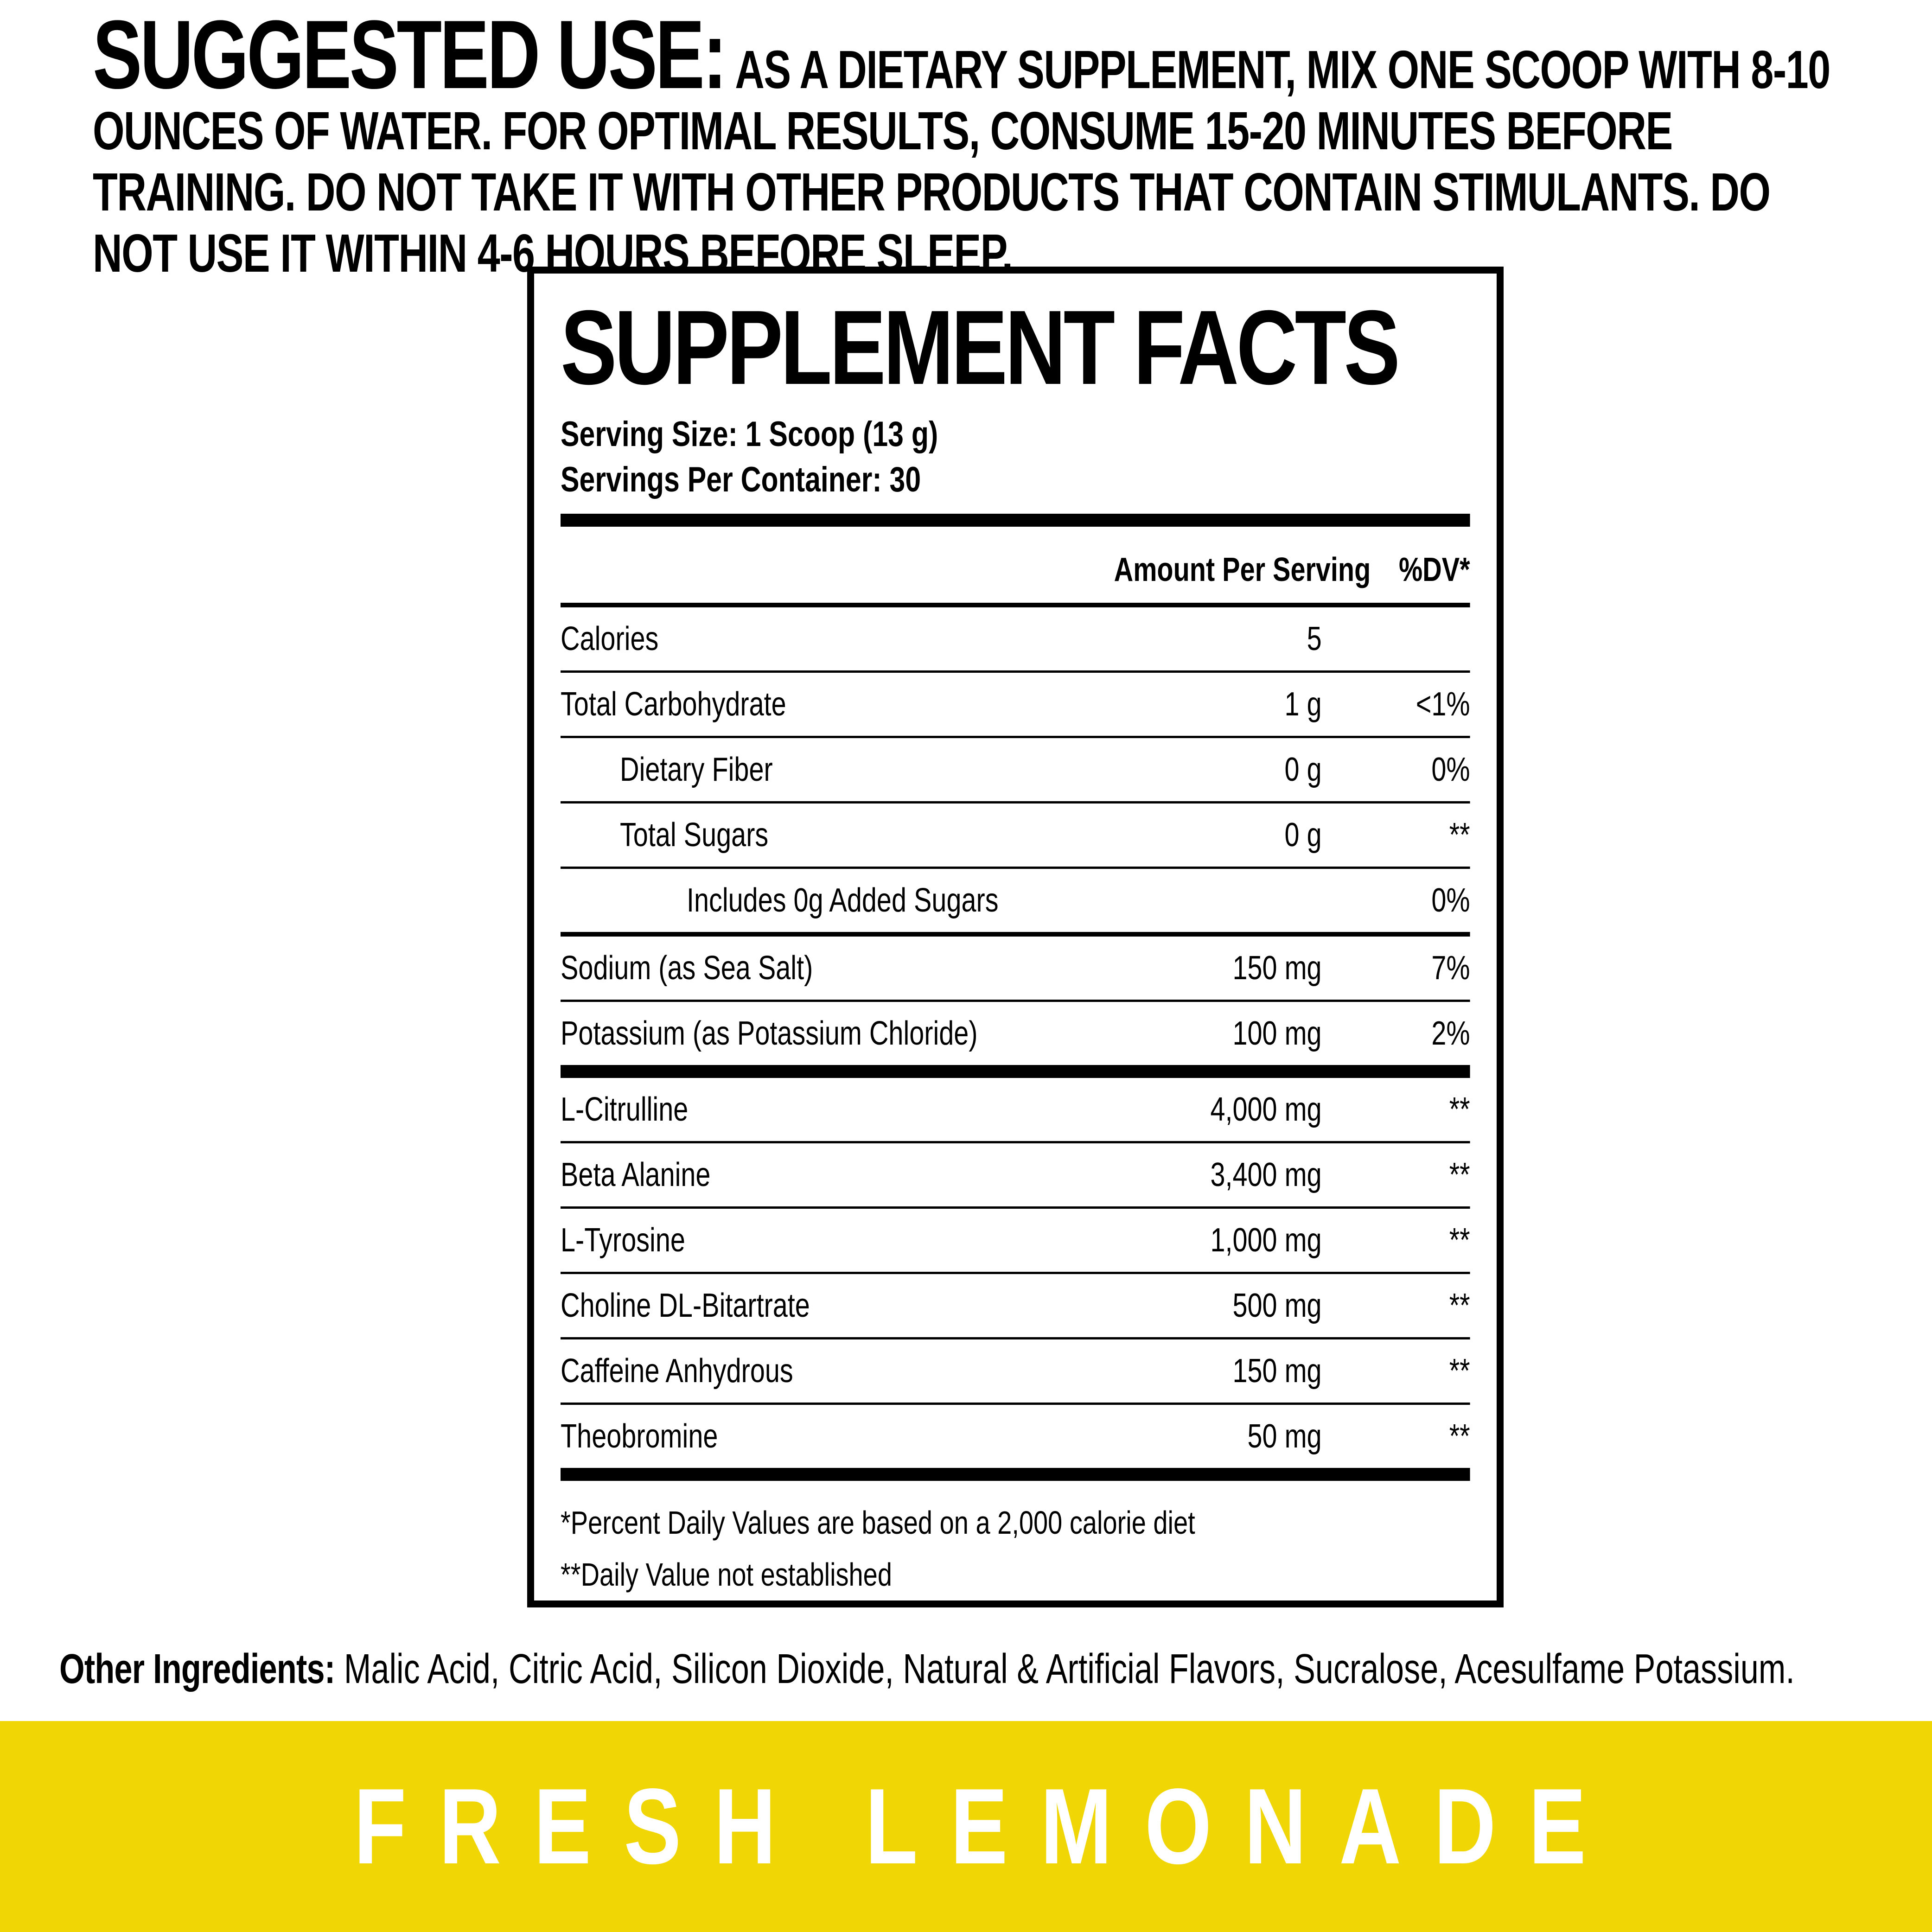  Describe the element at coordinates (1277, 1305) in the screenshot. I see `ingredient-amount: 500 mg` at that location.